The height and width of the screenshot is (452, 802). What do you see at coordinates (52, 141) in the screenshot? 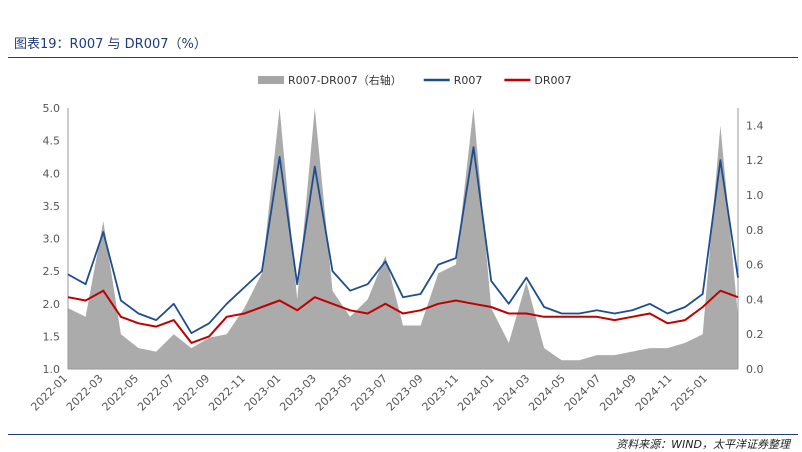
I see `y-tick-left-label: 4.5` at bounding box center [52, 141].